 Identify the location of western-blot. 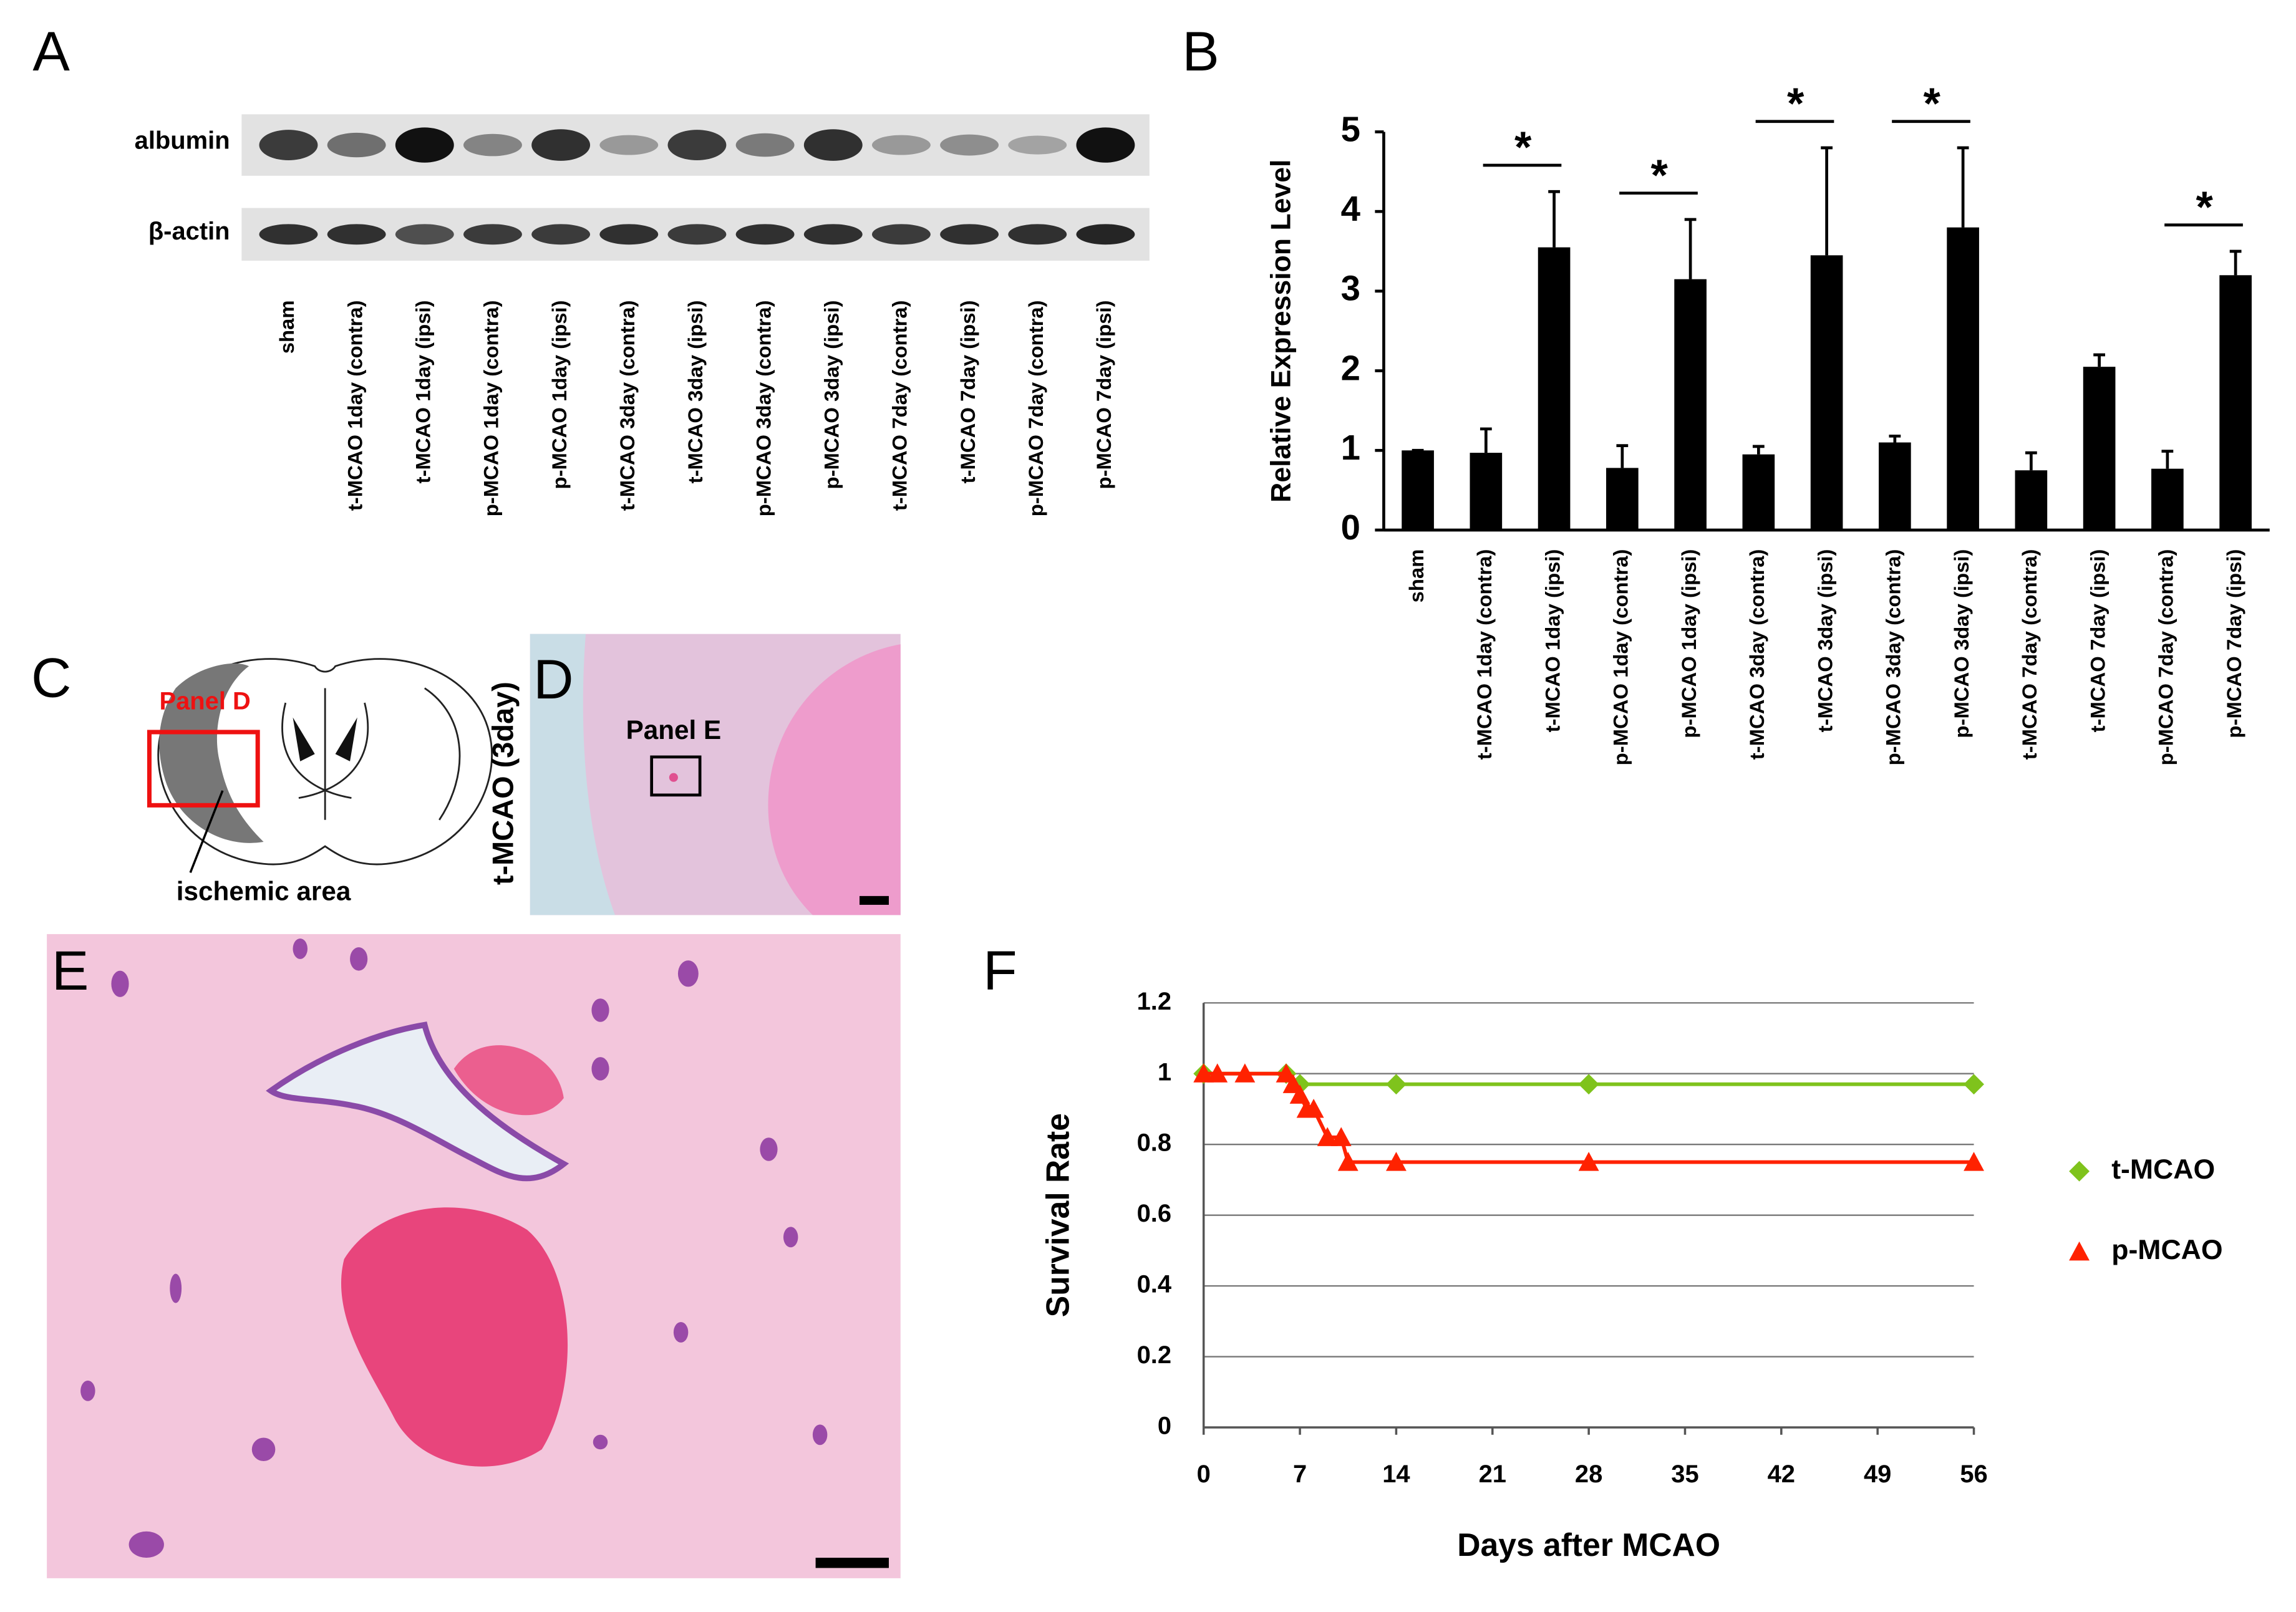
(695, 187).